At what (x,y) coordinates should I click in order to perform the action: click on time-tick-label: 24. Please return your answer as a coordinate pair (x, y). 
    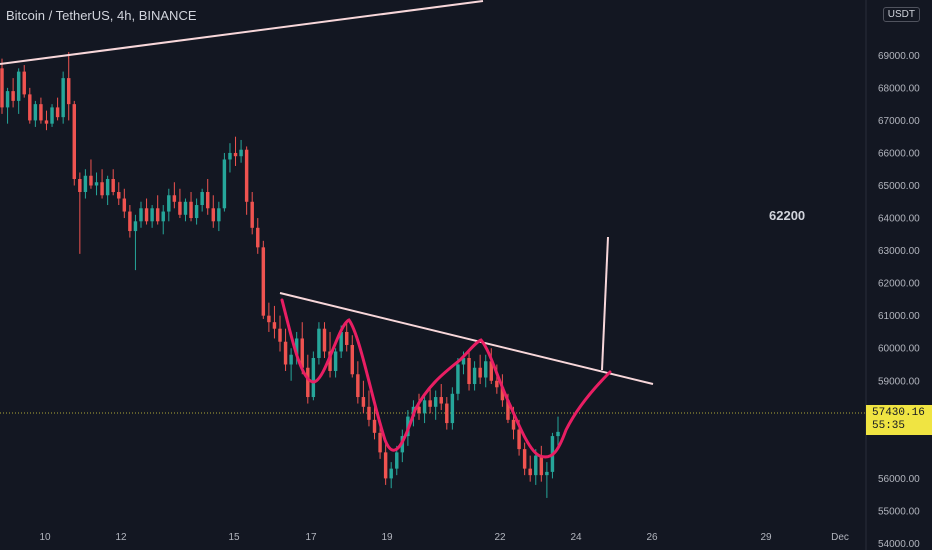
    Looking at the image, I should click on (576, 537).